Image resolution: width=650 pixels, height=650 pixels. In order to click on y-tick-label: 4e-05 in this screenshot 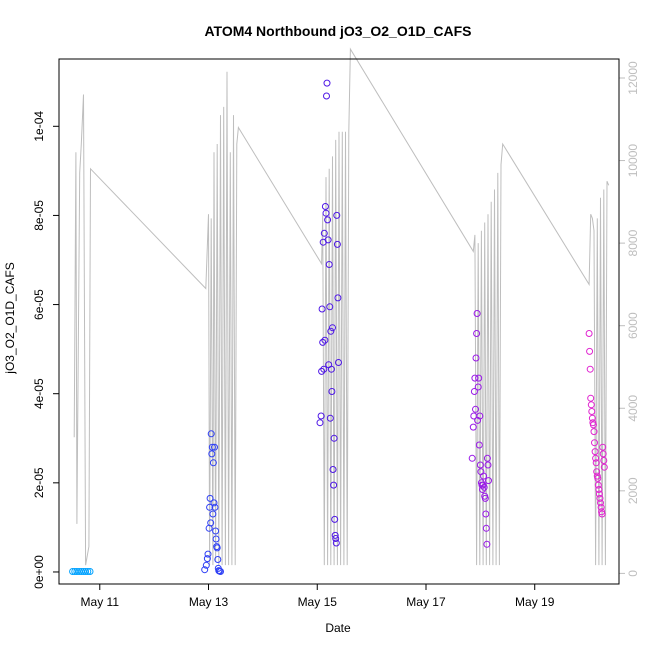, I will do `click(39, 393)`.